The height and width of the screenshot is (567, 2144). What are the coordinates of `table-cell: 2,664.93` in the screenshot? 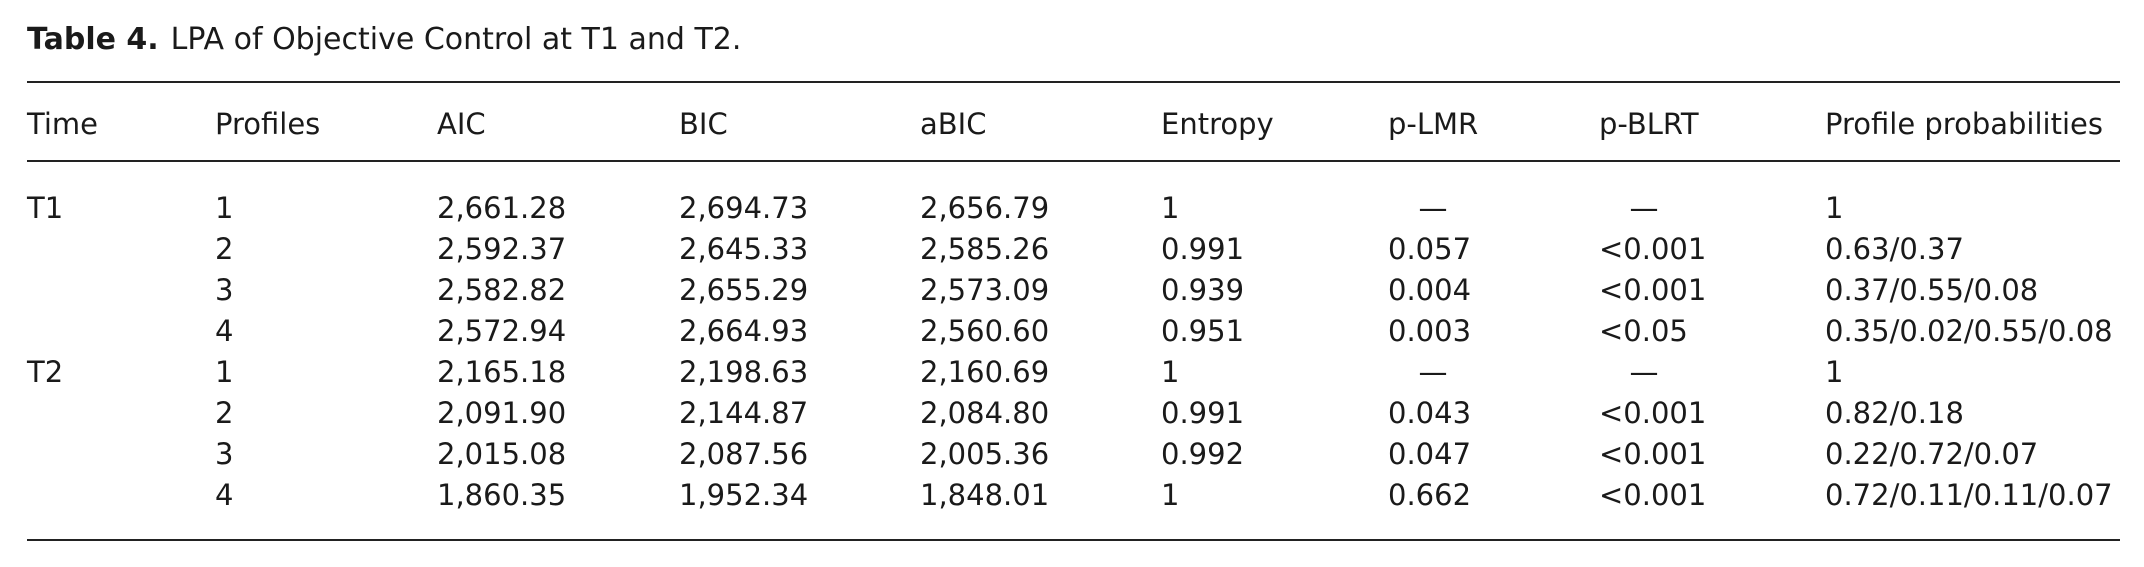 It's located at (744, 331).